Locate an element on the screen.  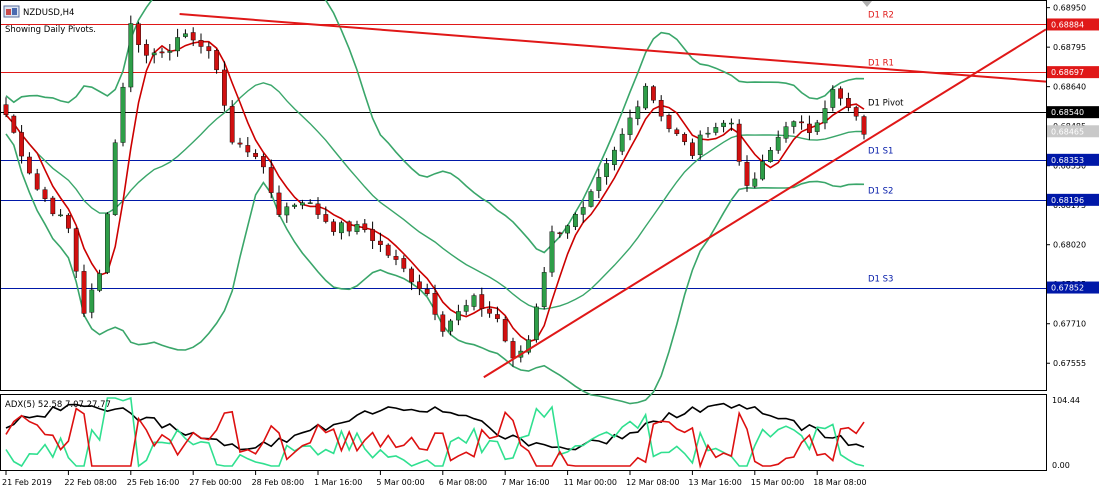
adx-pane is located at coordinates (523, 432).